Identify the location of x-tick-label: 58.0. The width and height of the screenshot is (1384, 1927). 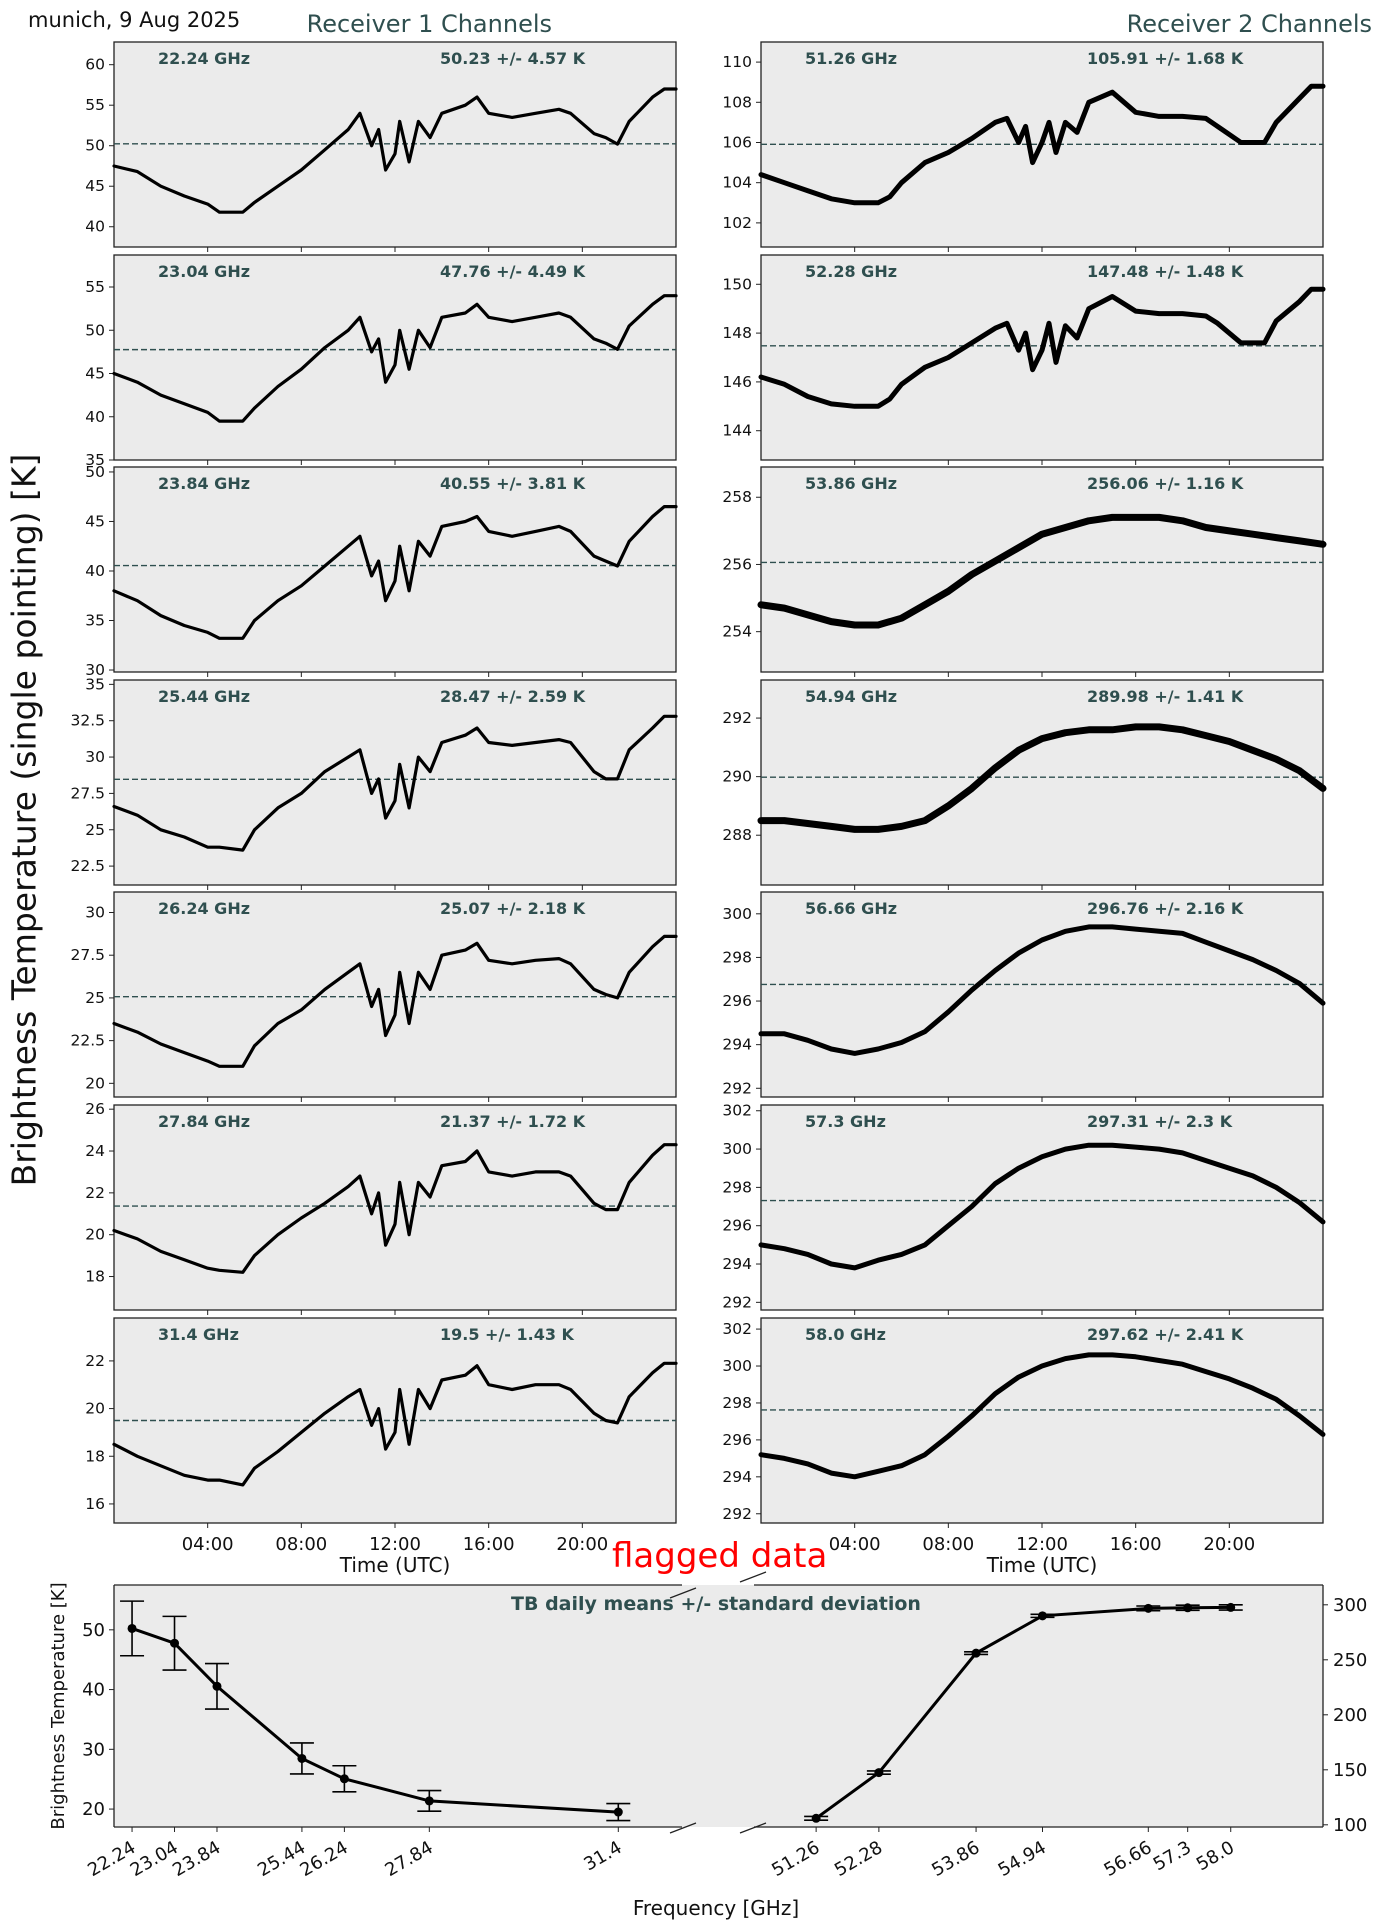
(1215, 1856).